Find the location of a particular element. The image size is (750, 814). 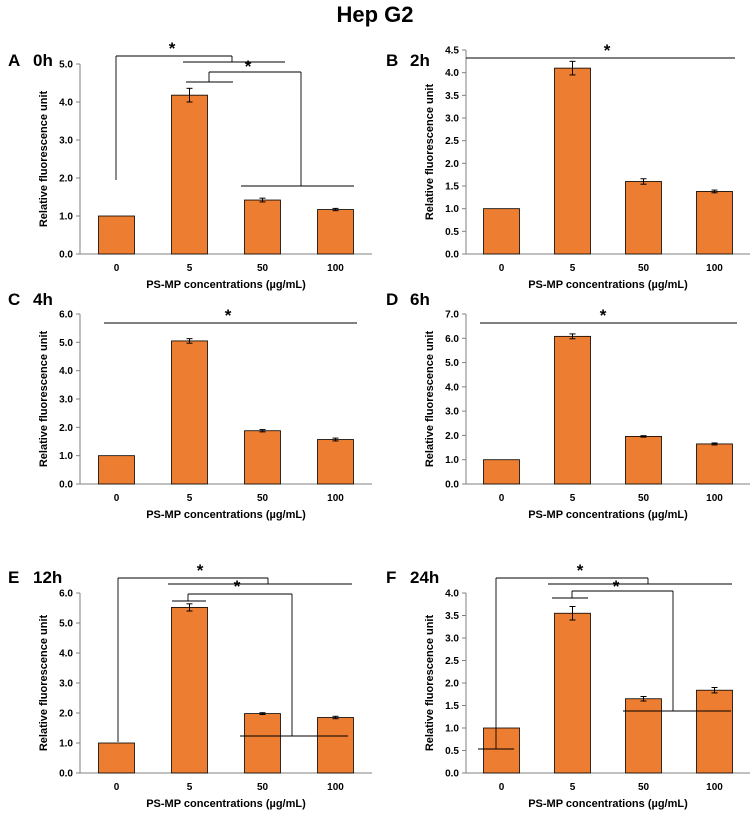

figure-title: Hep G2 is located at coordinates (375, 14).